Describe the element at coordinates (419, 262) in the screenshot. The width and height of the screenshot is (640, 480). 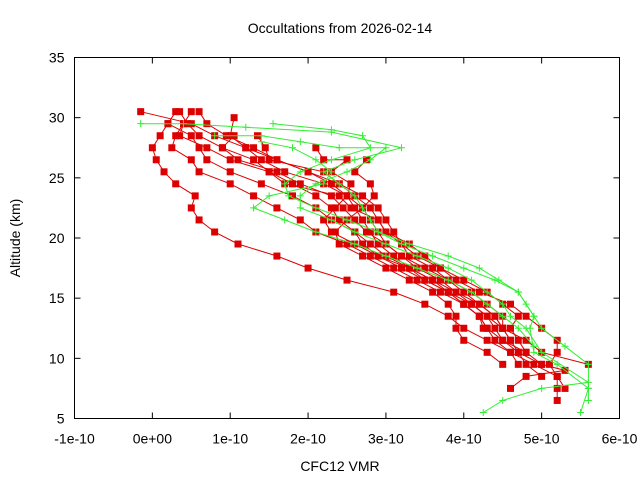
I see `series-line` at that location.